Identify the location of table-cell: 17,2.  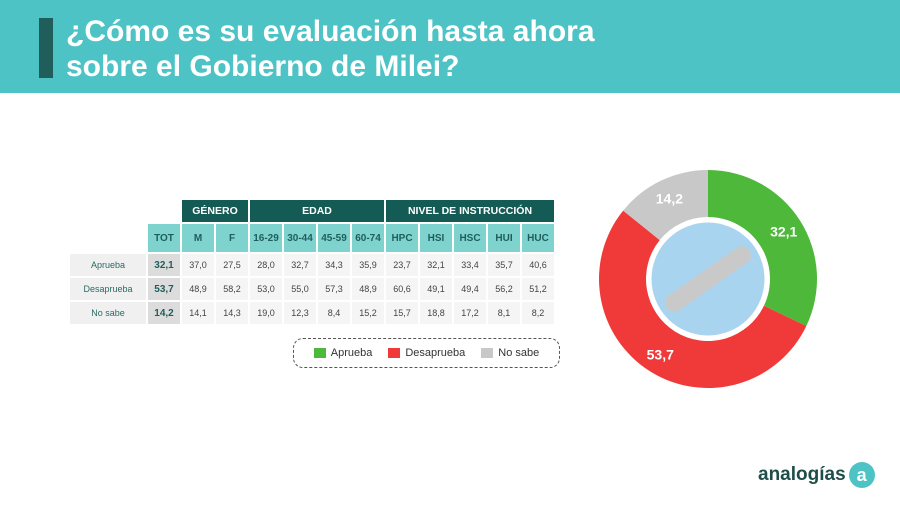
(470, 313).